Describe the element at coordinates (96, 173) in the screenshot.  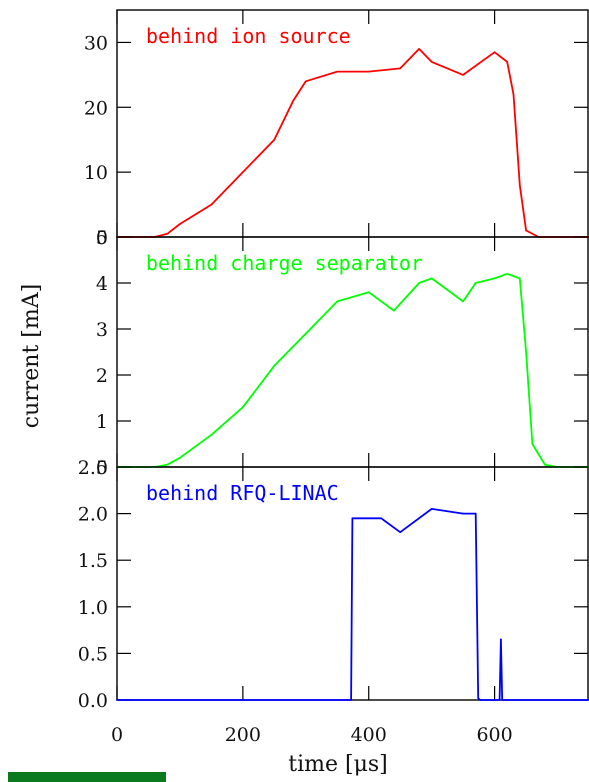
I see `y-tick-label: 10` at that location.